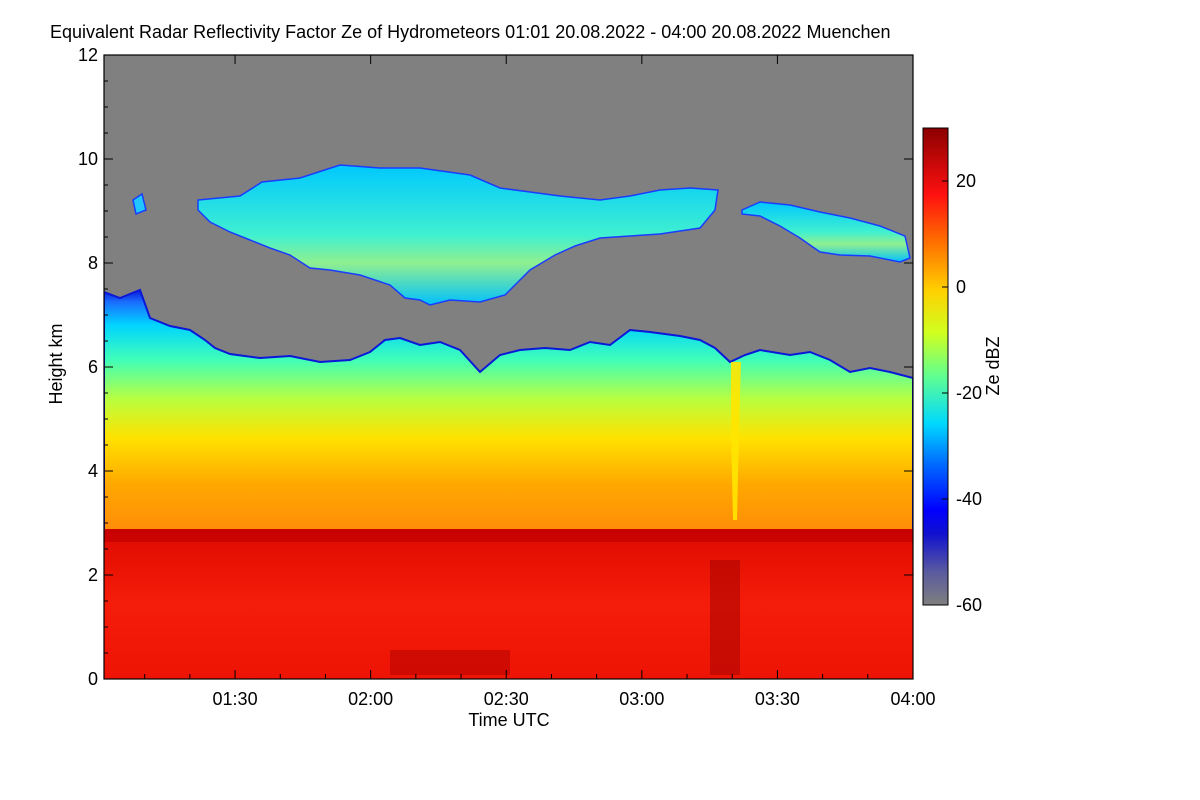  What do you see at coordinates (88, 159) in the screenshot?
I see `y-tick-label: 10` at bounding box center [88, 159].